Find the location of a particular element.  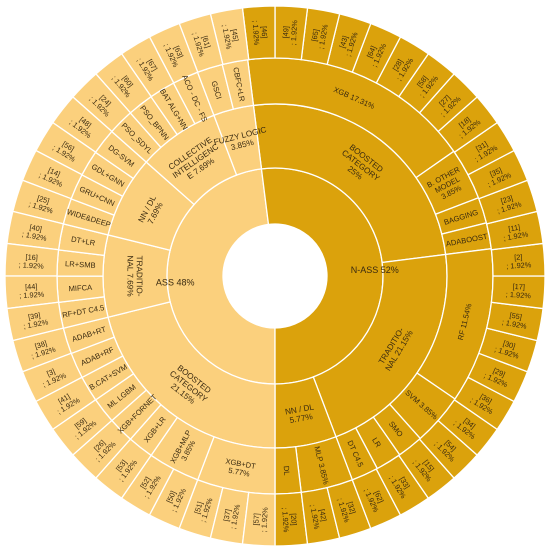

ring4-label: [17]; 1.92% is located at coordinates (519, 290).